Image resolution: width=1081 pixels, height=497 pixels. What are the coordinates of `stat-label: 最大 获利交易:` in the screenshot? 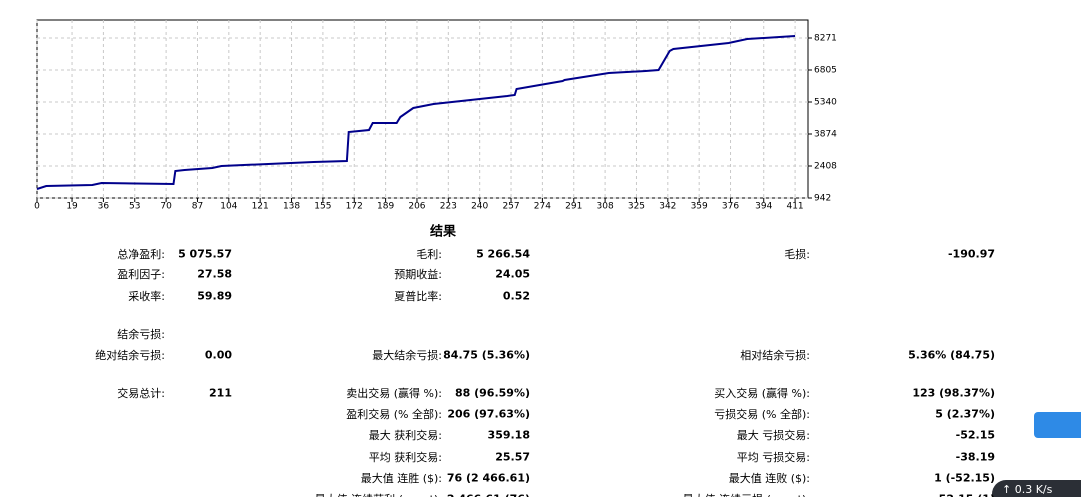 It's located at (405, 435).